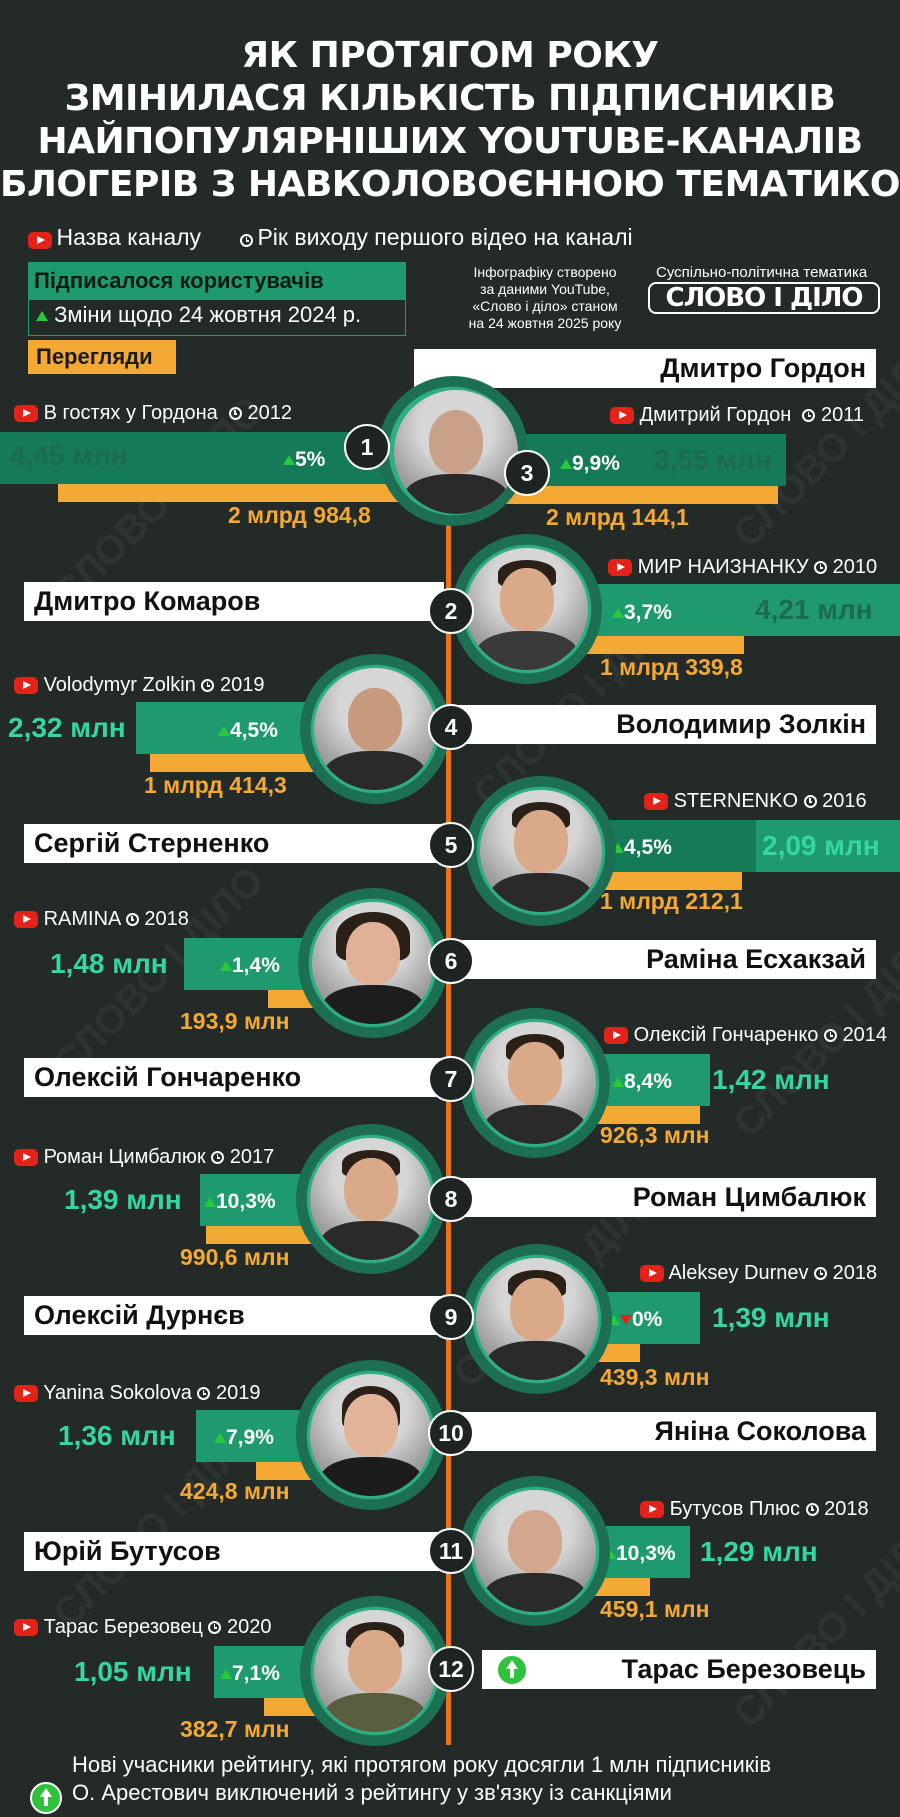 The width and height of the screenshot is (900, 1817). I want to click on channel-label: МИР НАИЗНАНКУ 2010, so click(742, 567).